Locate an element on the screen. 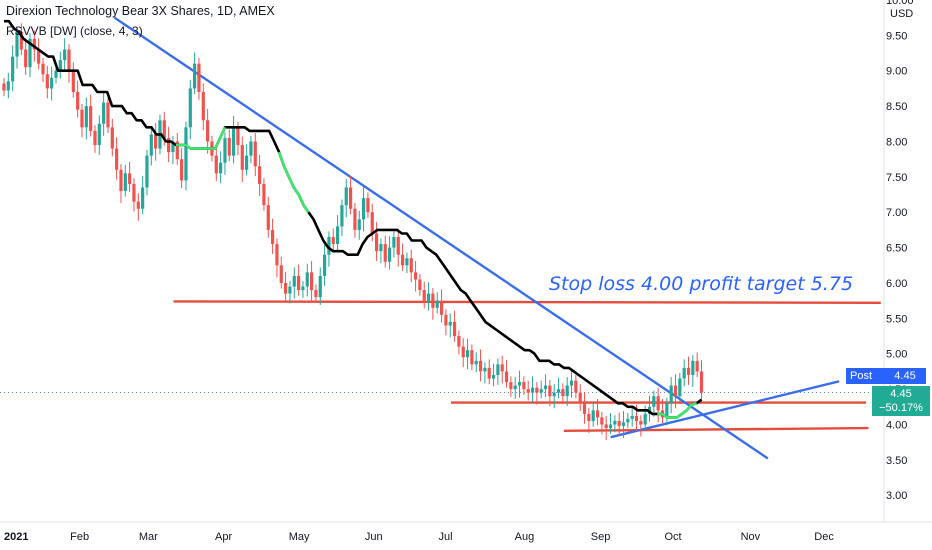 This screenshot has width=932, height=550. currency-label: USD is located at coordinates (901, 14).